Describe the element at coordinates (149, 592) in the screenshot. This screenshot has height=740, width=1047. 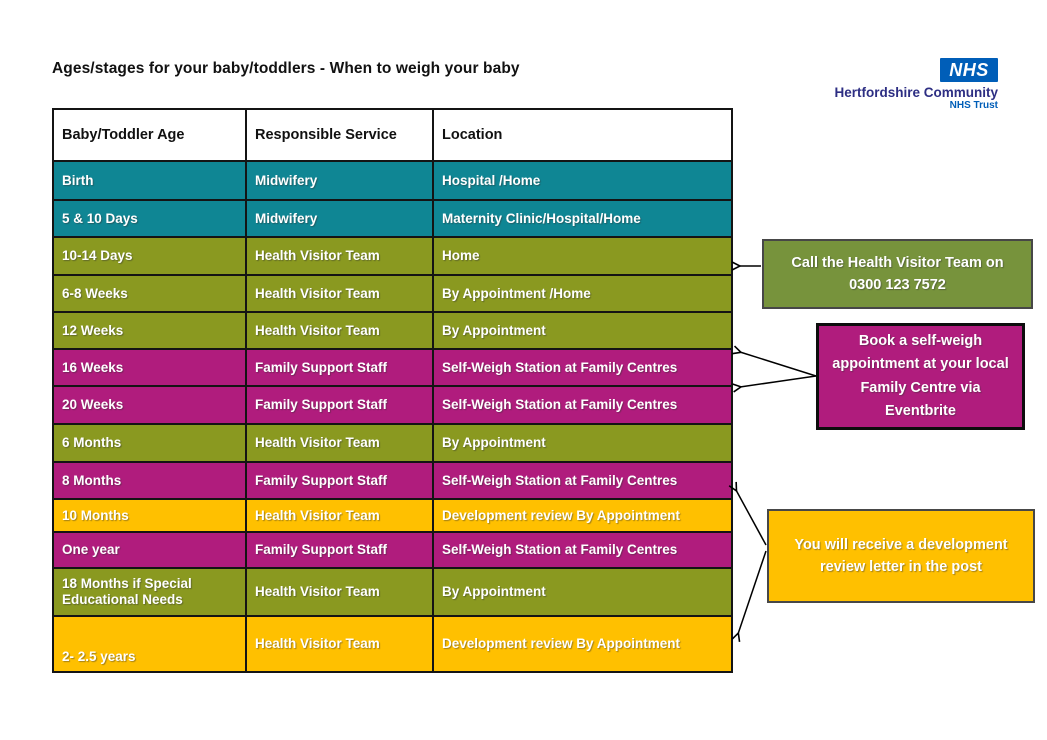
I see `cell-age: 18 Months if Special Educational Needs` at that location.